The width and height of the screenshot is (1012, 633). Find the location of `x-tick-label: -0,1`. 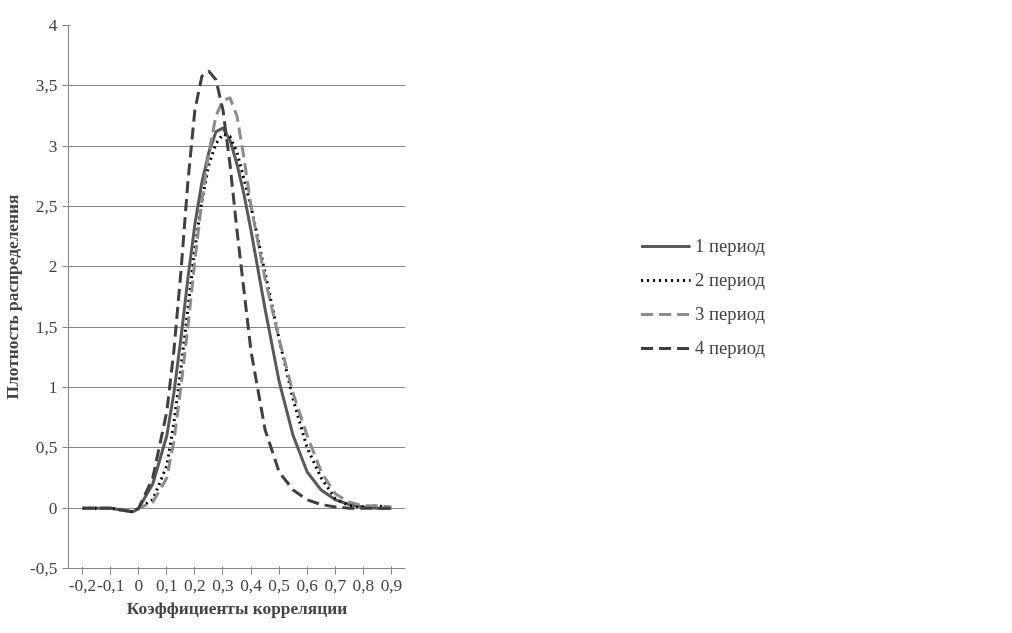

x-tick-label: -0,1 is located at coordinates (110, 585).